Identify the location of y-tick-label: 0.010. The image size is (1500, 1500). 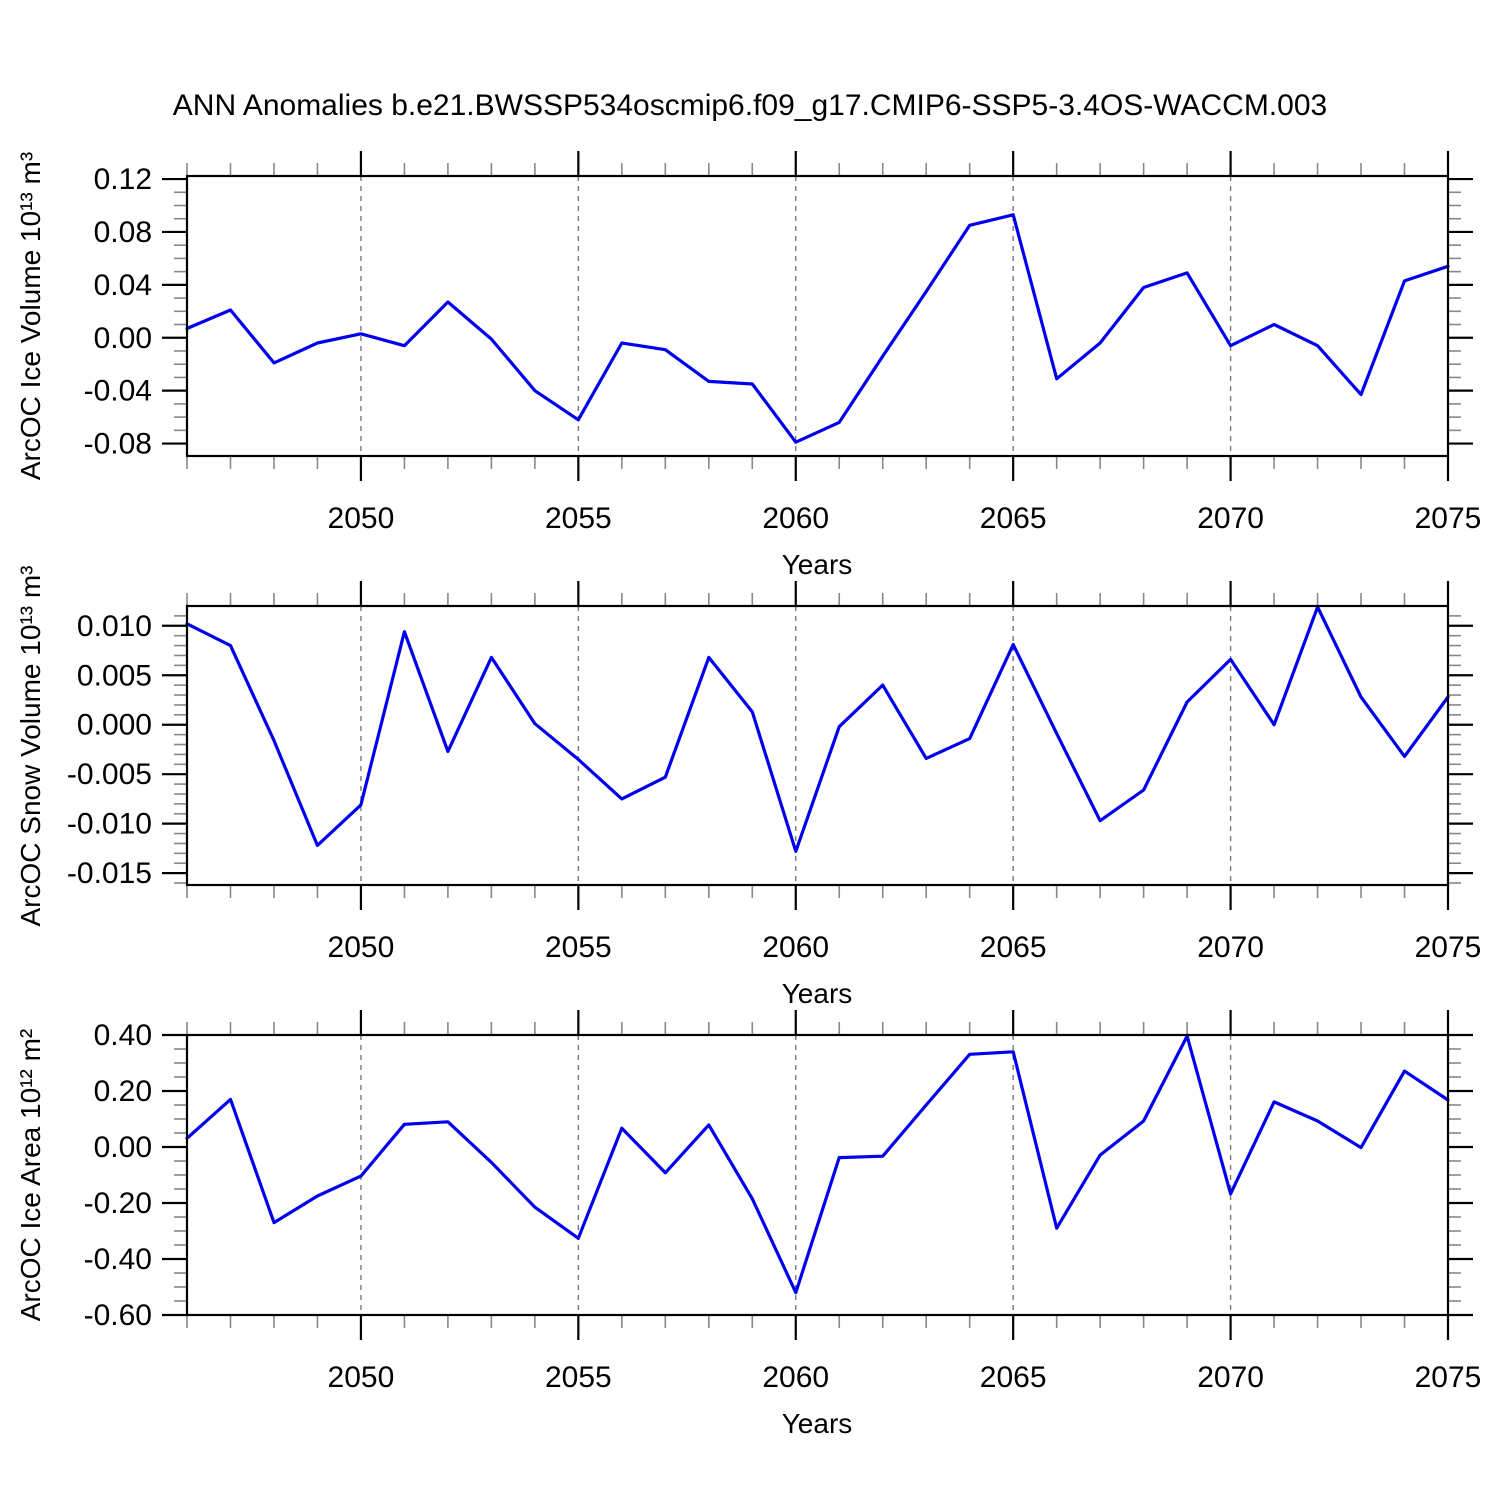
(114, 626).